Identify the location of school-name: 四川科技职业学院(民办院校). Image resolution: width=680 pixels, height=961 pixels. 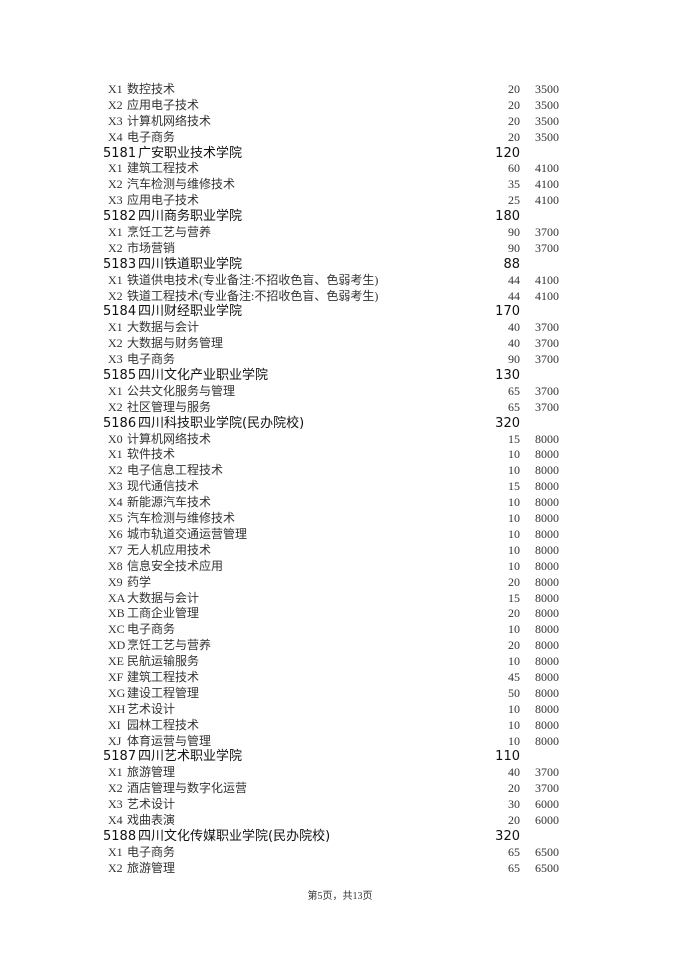
(221, 423).